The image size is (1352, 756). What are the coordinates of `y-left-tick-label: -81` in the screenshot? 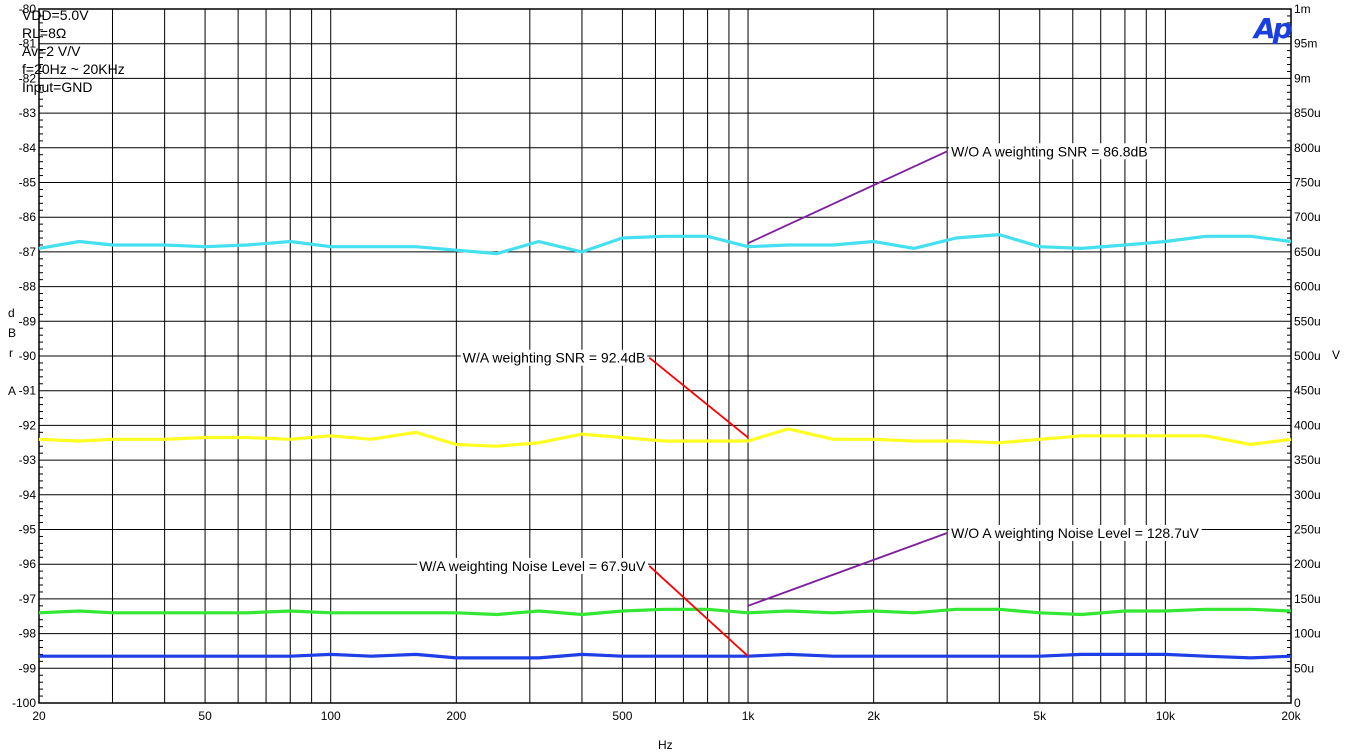 It's located at (28, 44).